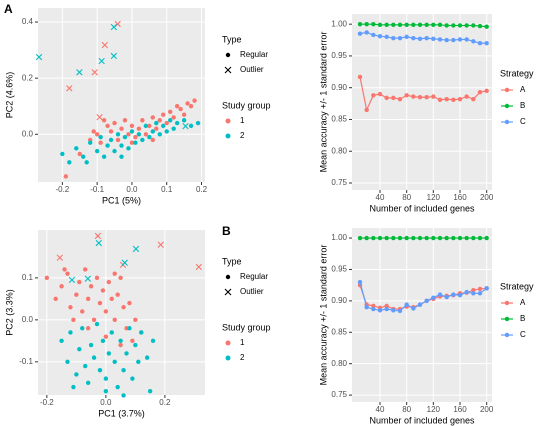 Image resolution: width=550 pixels, height=426 pixels. What do you see at coordinates (339, 237) in the screenshot?
I see `y-tick-label: 1.00` at bounding box center [339, 237].